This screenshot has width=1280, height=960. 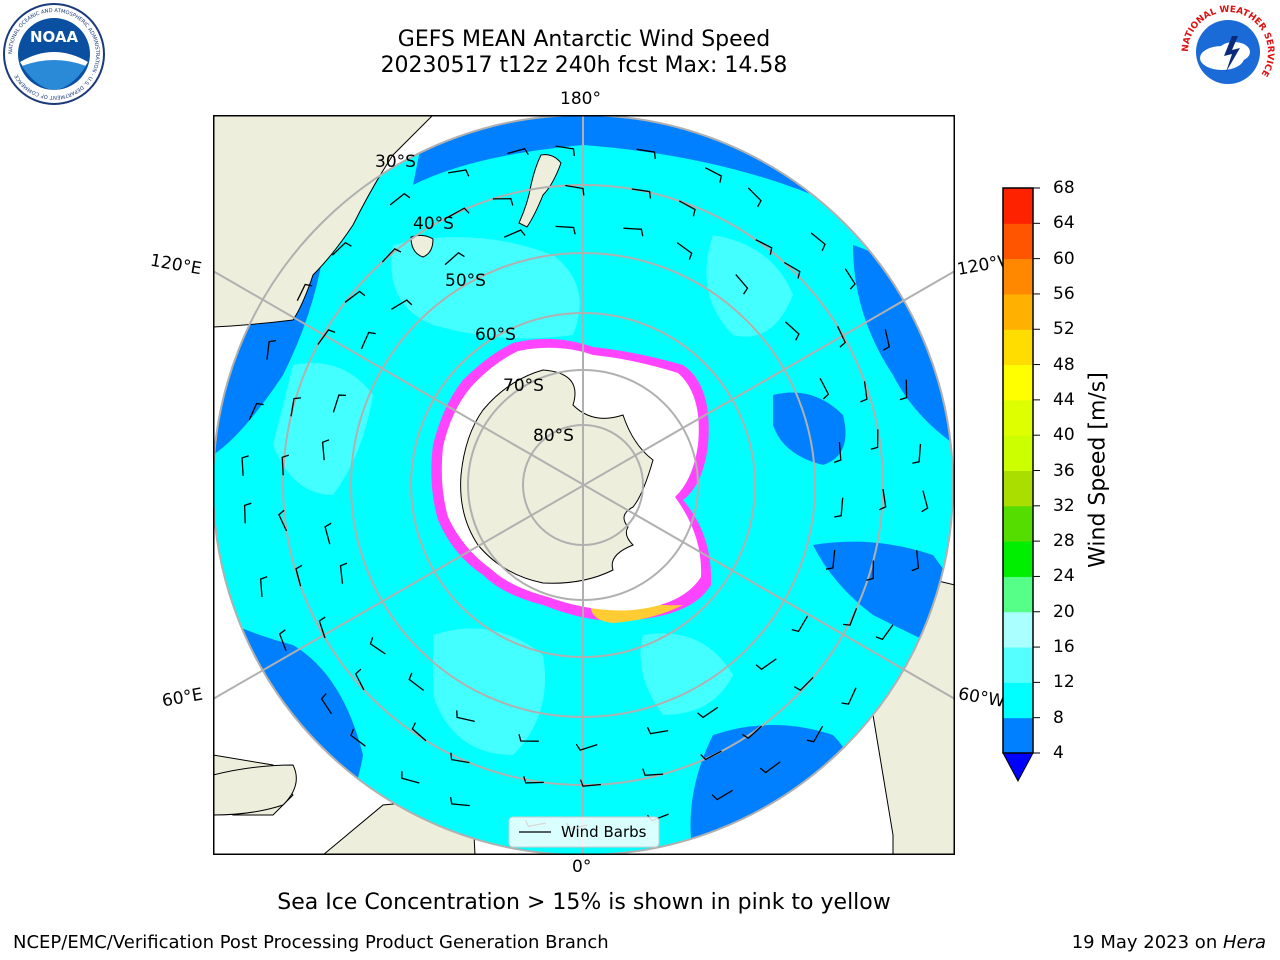 I want to click on lon-label-60e: 60°E, so click(x=182, y=698).